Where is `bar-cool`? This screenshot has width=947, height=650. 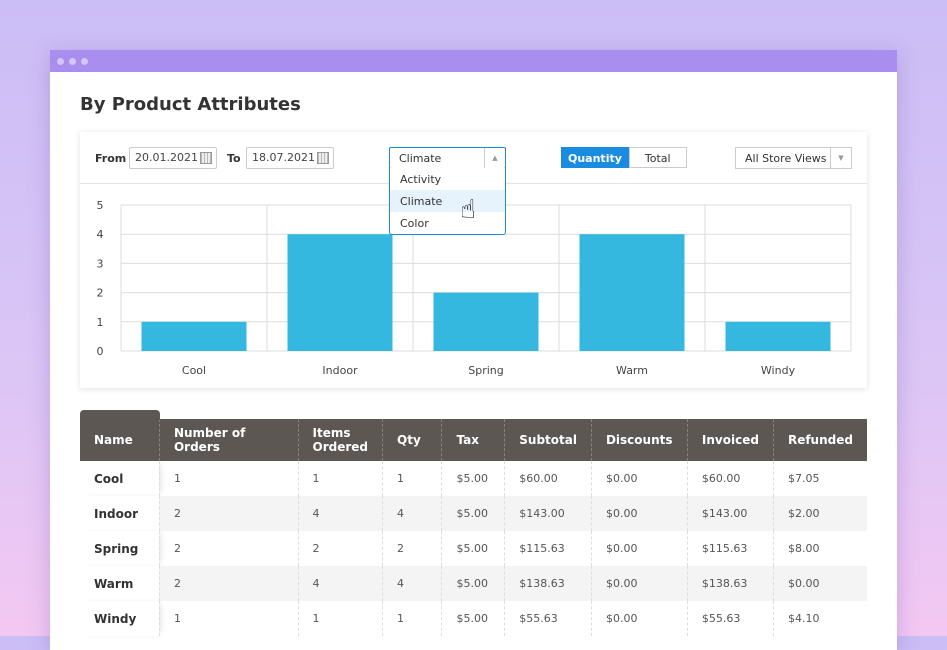
bar-cool is located at coordinates (194, 336).